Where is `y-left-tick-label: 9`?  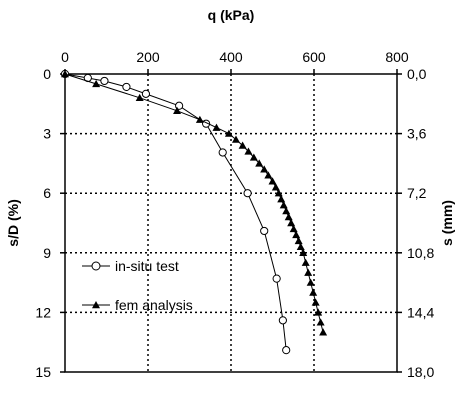 y-left-tick-label: 9 is located at coordinates (47, 253).